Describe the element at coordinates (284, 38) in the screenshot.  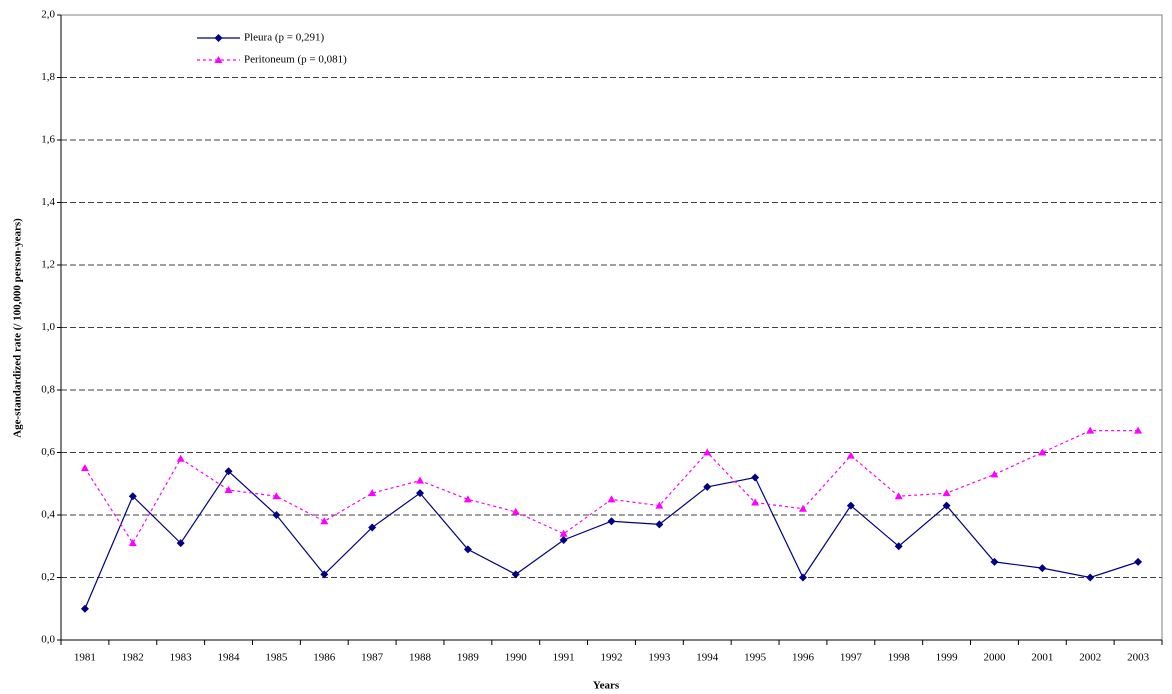
I see `legend-label: Pleura (p = 0,291)` at that location.